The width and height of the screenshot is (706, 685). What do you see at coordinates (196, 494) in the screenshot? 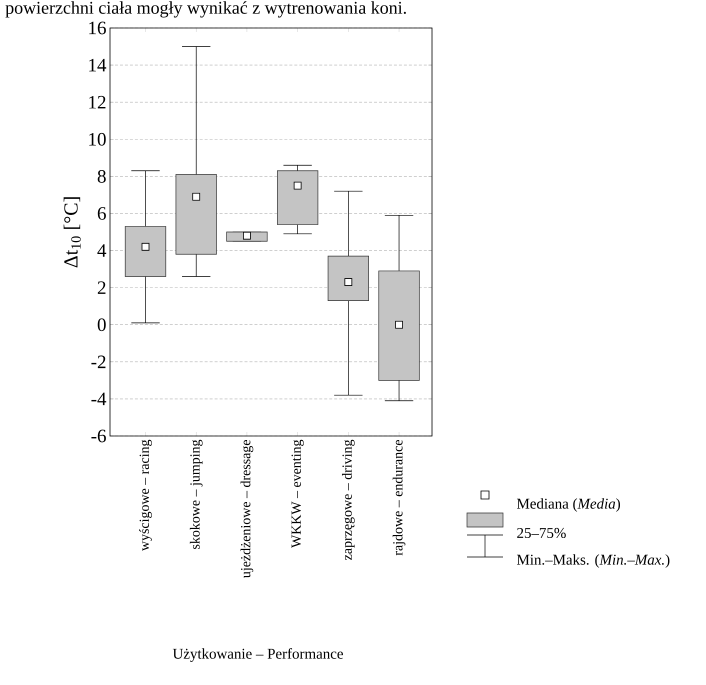
I see `x-tick-label: skokowe – jumping` at bounding box center [196, 494].